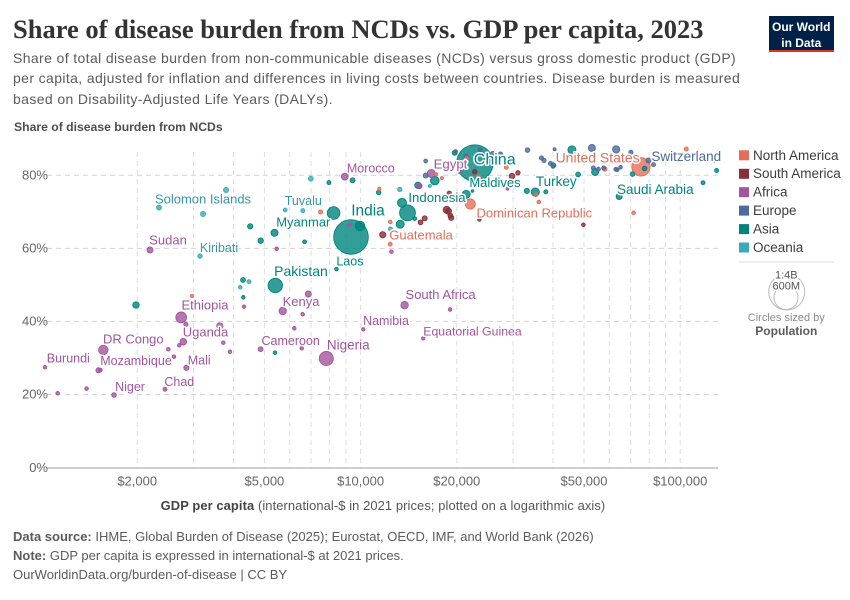 This screenshot has height=600, width=850. What do you see at coordinates (584, 481) in the screenshot?
I see `svg-text: $50,000` at bounding box center [584, 481].